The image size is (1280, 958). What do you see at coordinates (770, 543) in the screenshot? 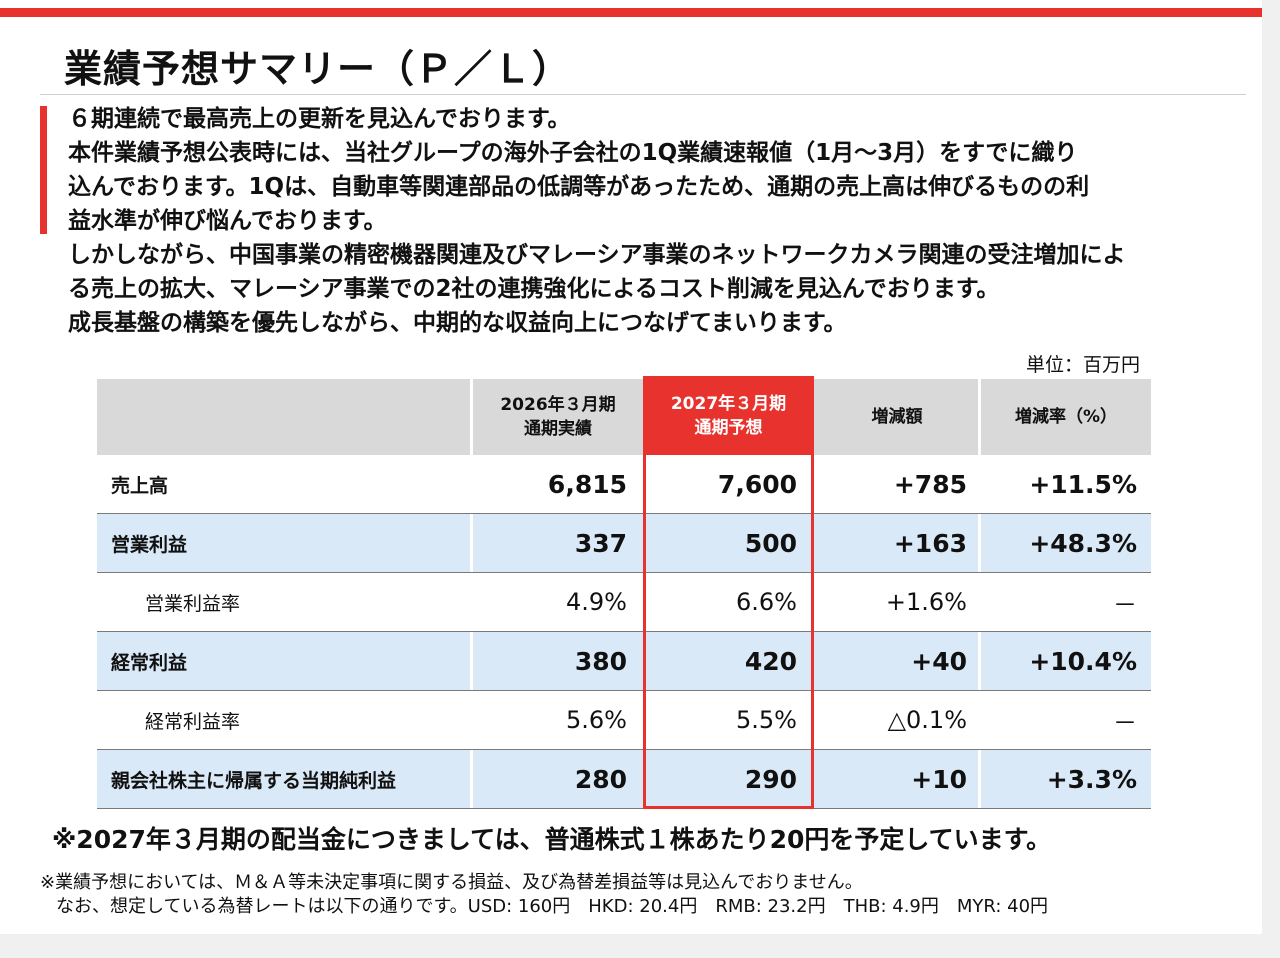
I see `value-fy2027: 500` at bounding box center [770, 543].